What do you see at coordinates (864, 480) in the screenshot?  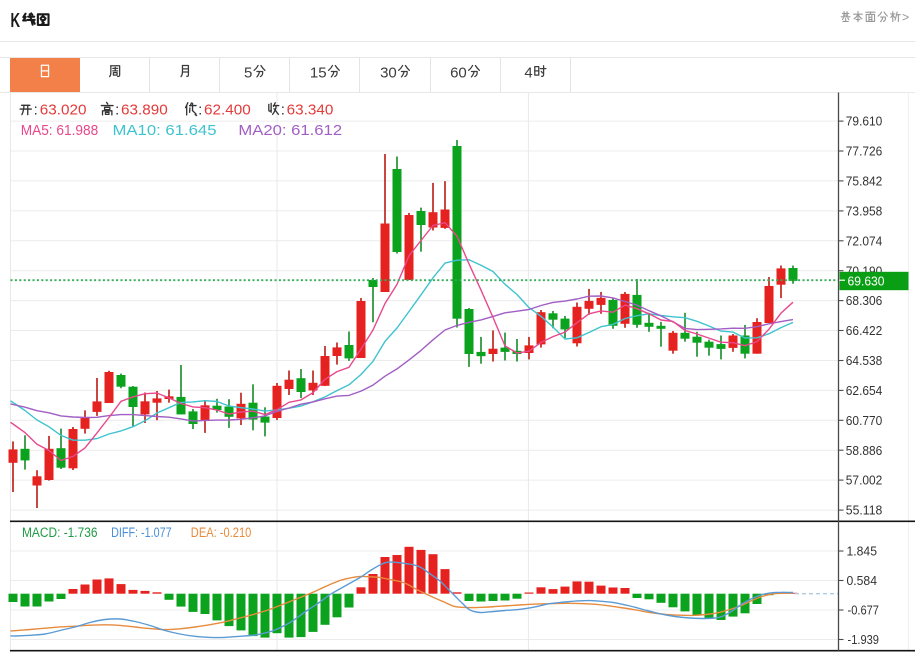 I see `svg-text: 57.002` at bounding box center [864, 480].